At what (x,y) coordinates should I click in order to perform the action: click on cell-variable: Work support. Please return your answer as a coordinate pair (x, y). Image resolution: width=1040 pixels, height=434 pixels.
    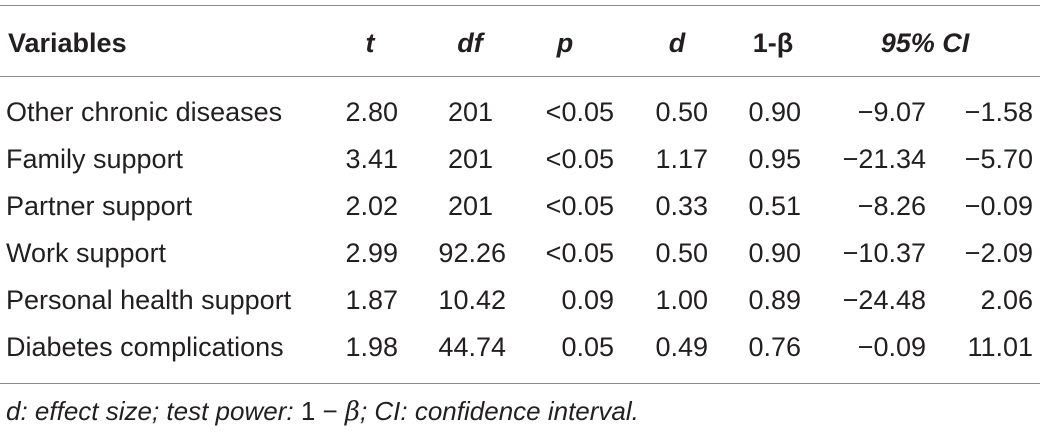
    Looking at the image, I should click on (86, 253).